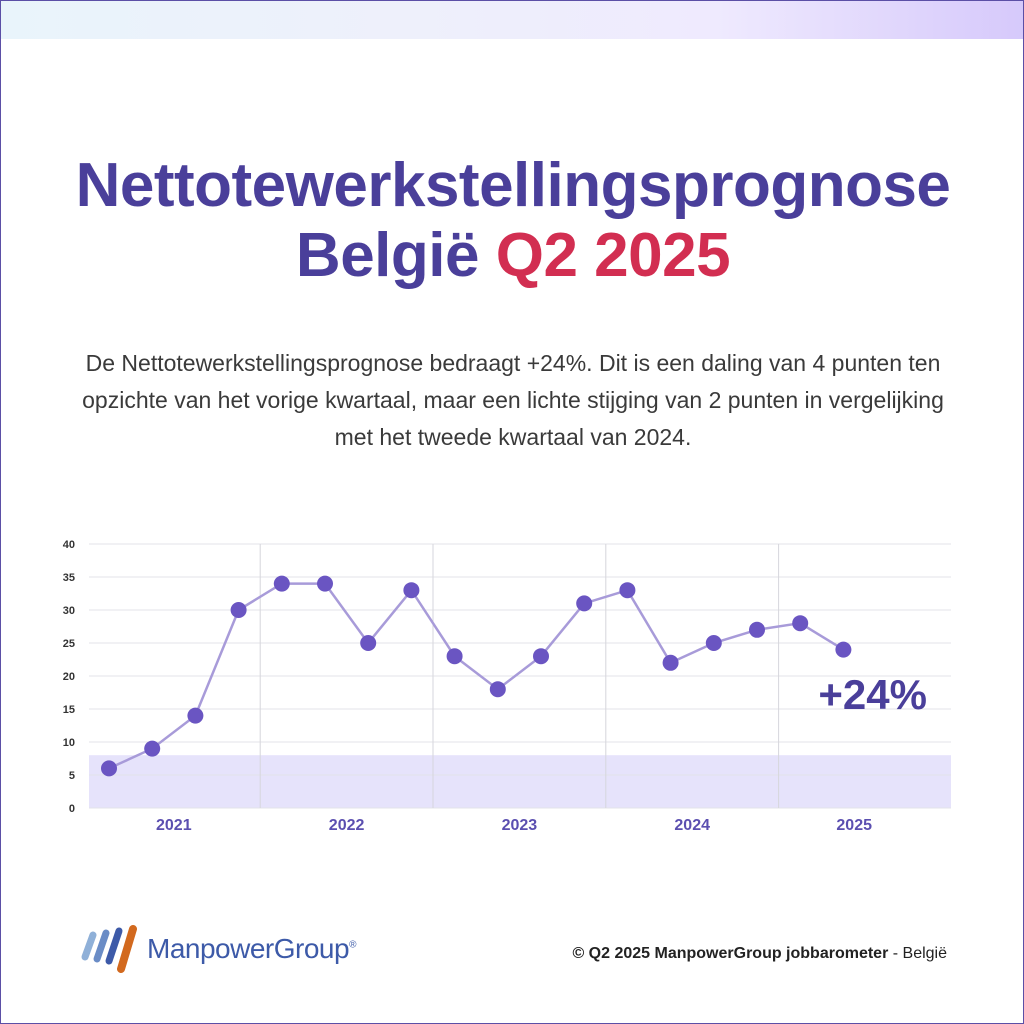 Image resolution: width=1024 pixels, height=1024 pixels. What do you see at coordinates (248, 948) in the screenshot?
I see `brand-name-text: ManpowerGroup` at bounding box center [248, 948].